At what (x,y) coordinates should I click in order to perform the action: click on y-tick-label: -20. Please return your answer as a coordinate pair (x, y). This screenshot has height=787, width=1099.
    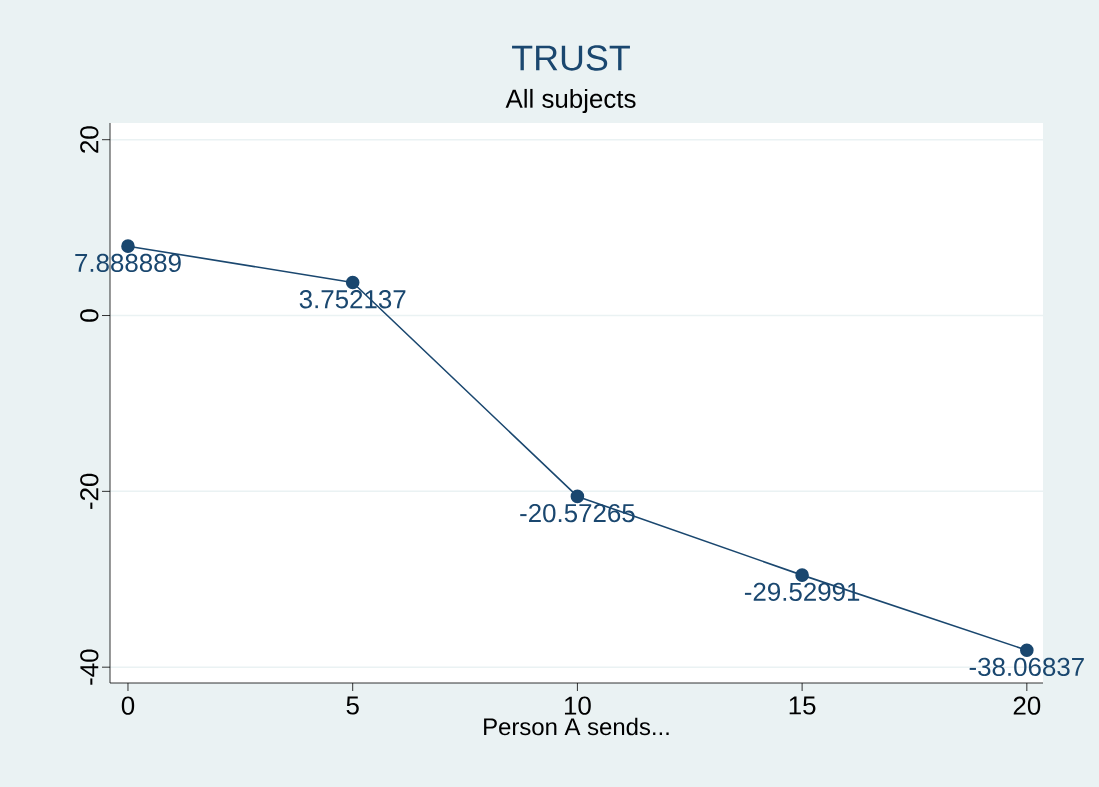
    Looking at the image, I should click on (89, 491).